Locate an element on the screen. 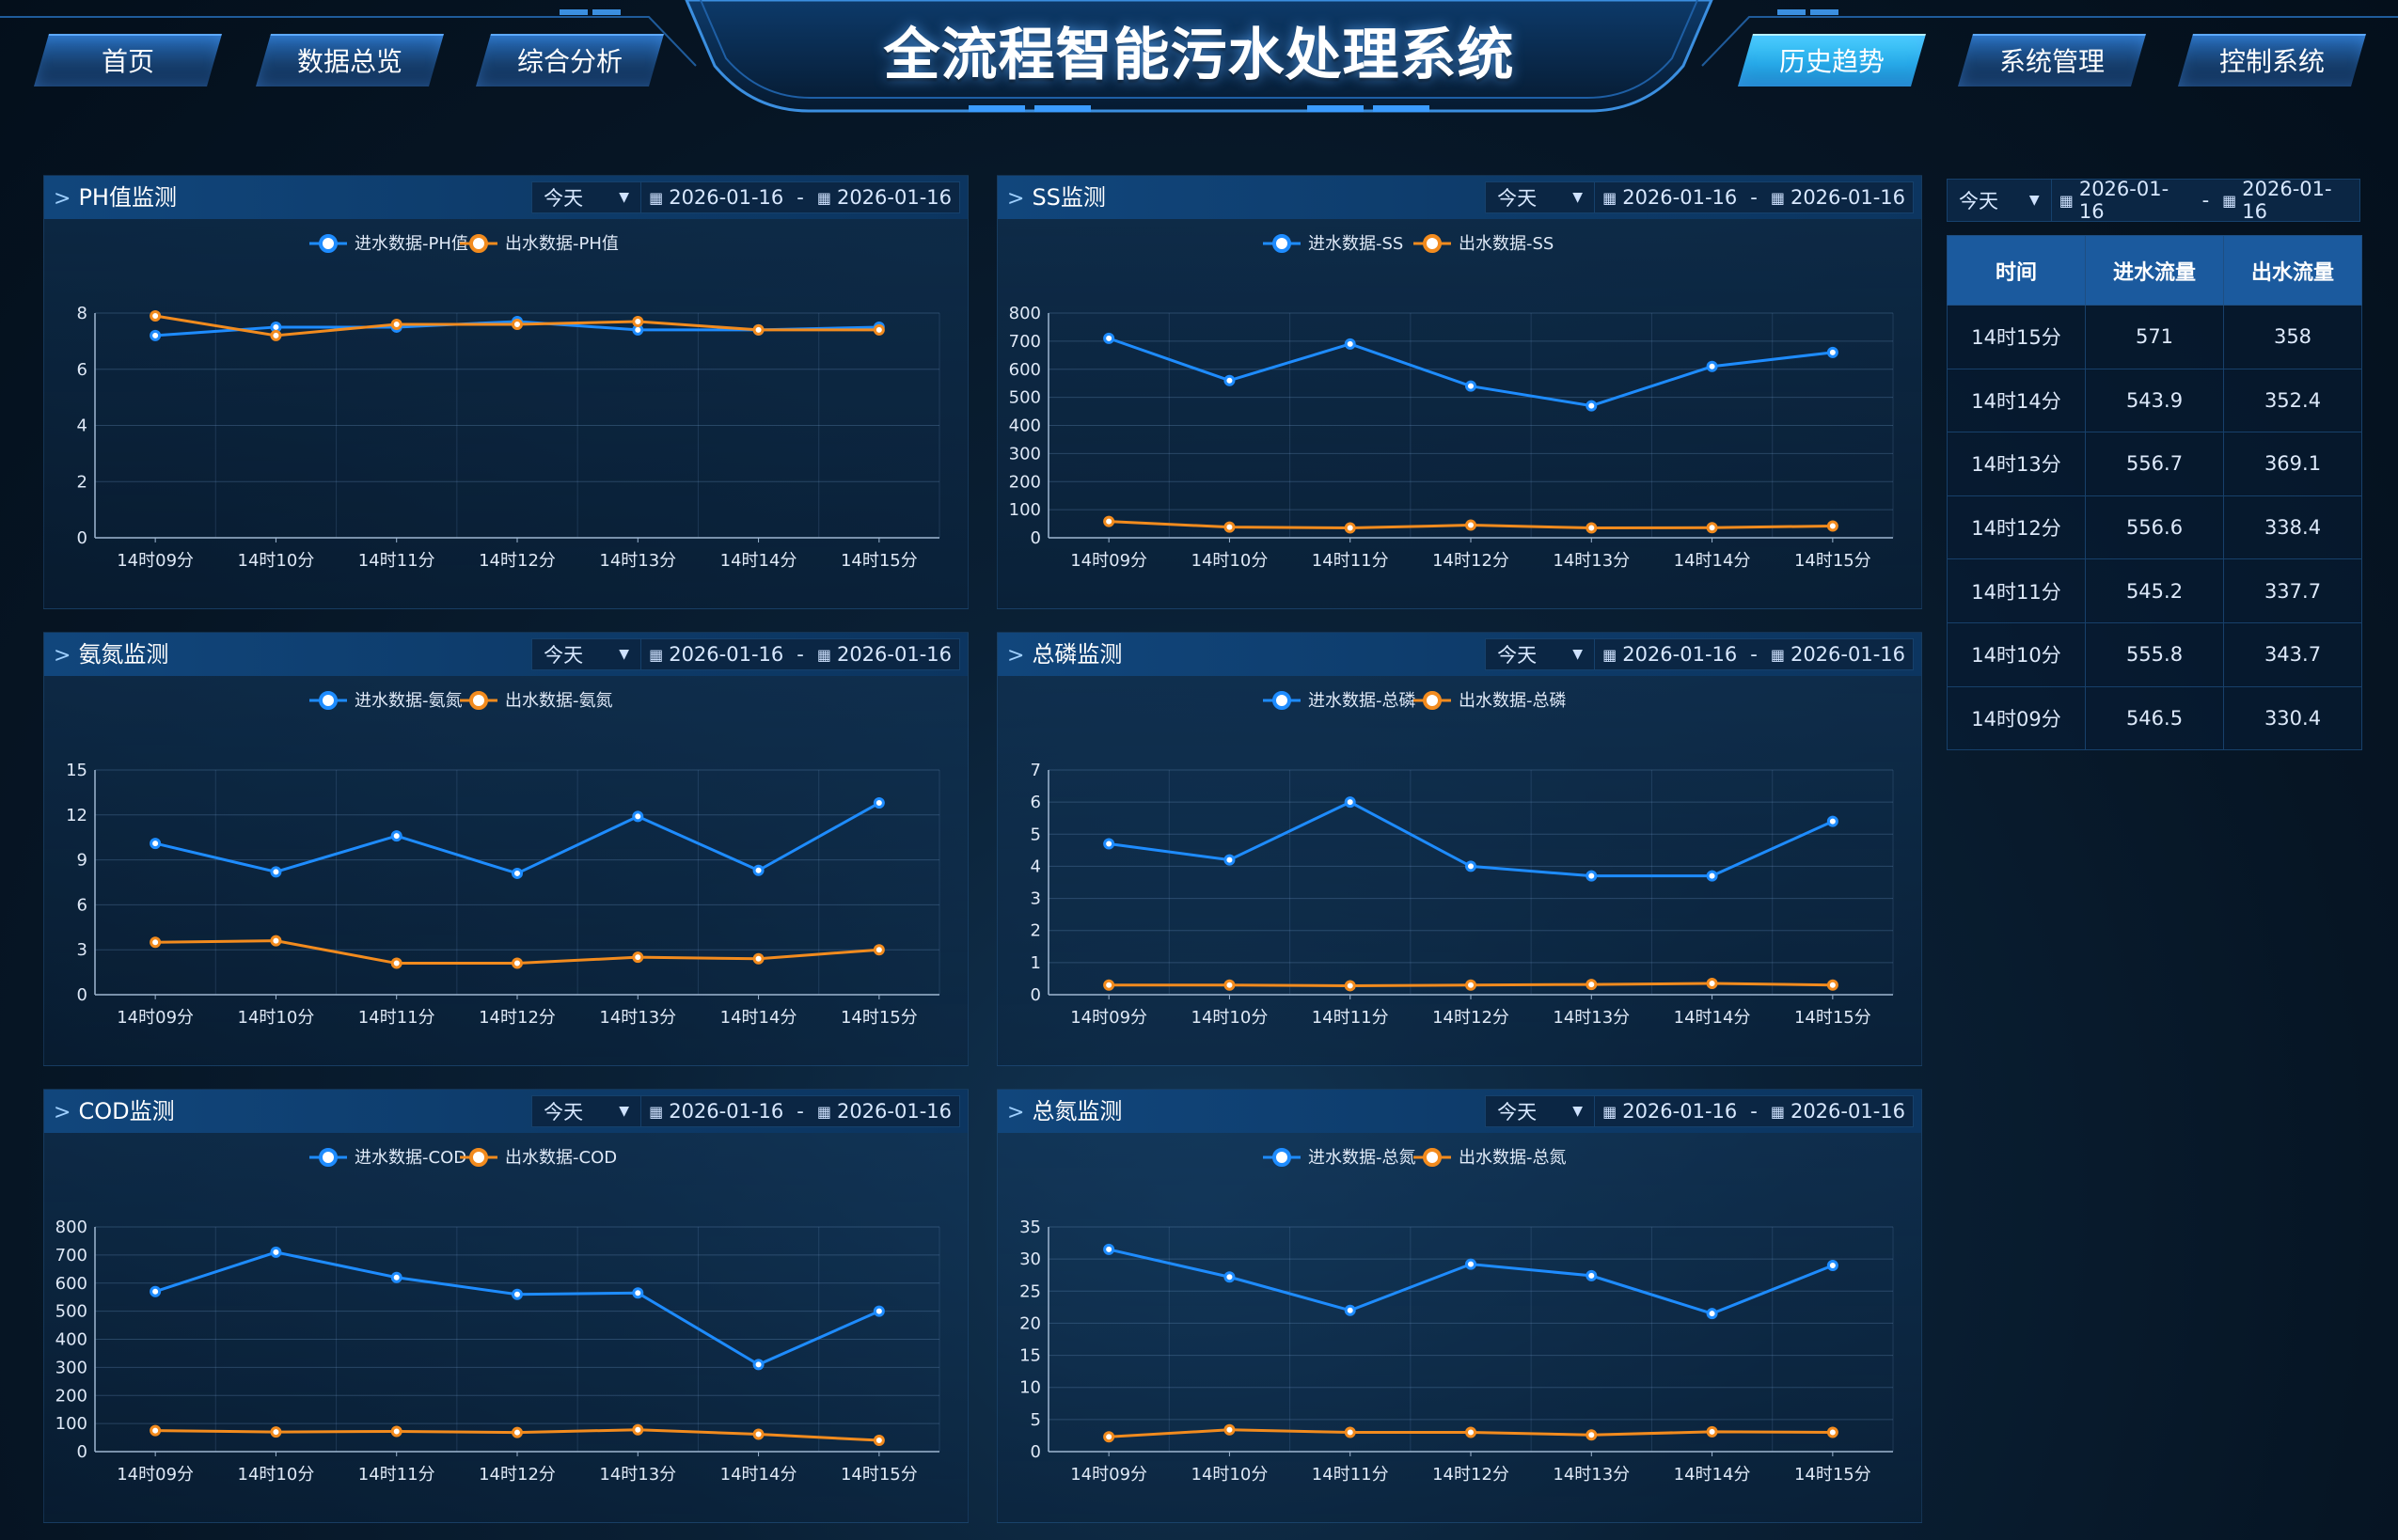 This screenshot has width=2398, height=1540. table-row: 14时09分 546.5 330.4 is located at coordinates (2155, 718).